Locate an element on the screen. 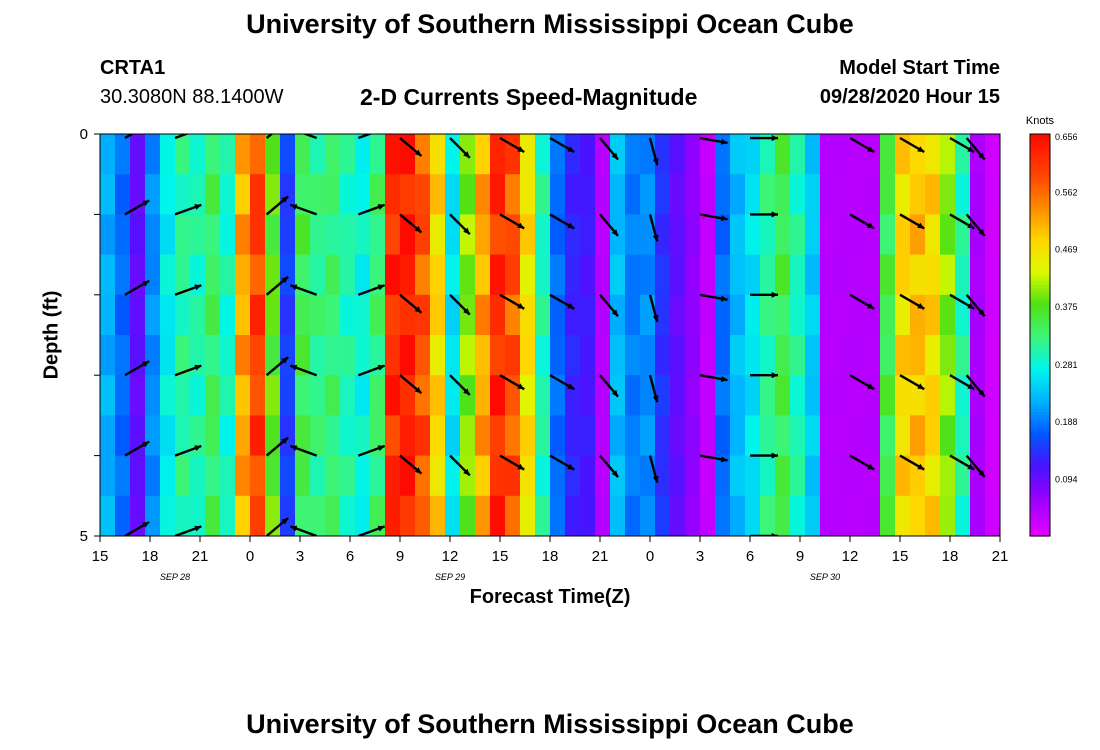 Image resolution: width=1100 pixels, height=750 pixels. x-tick-label: 9 is located at coordinates (800, 556).